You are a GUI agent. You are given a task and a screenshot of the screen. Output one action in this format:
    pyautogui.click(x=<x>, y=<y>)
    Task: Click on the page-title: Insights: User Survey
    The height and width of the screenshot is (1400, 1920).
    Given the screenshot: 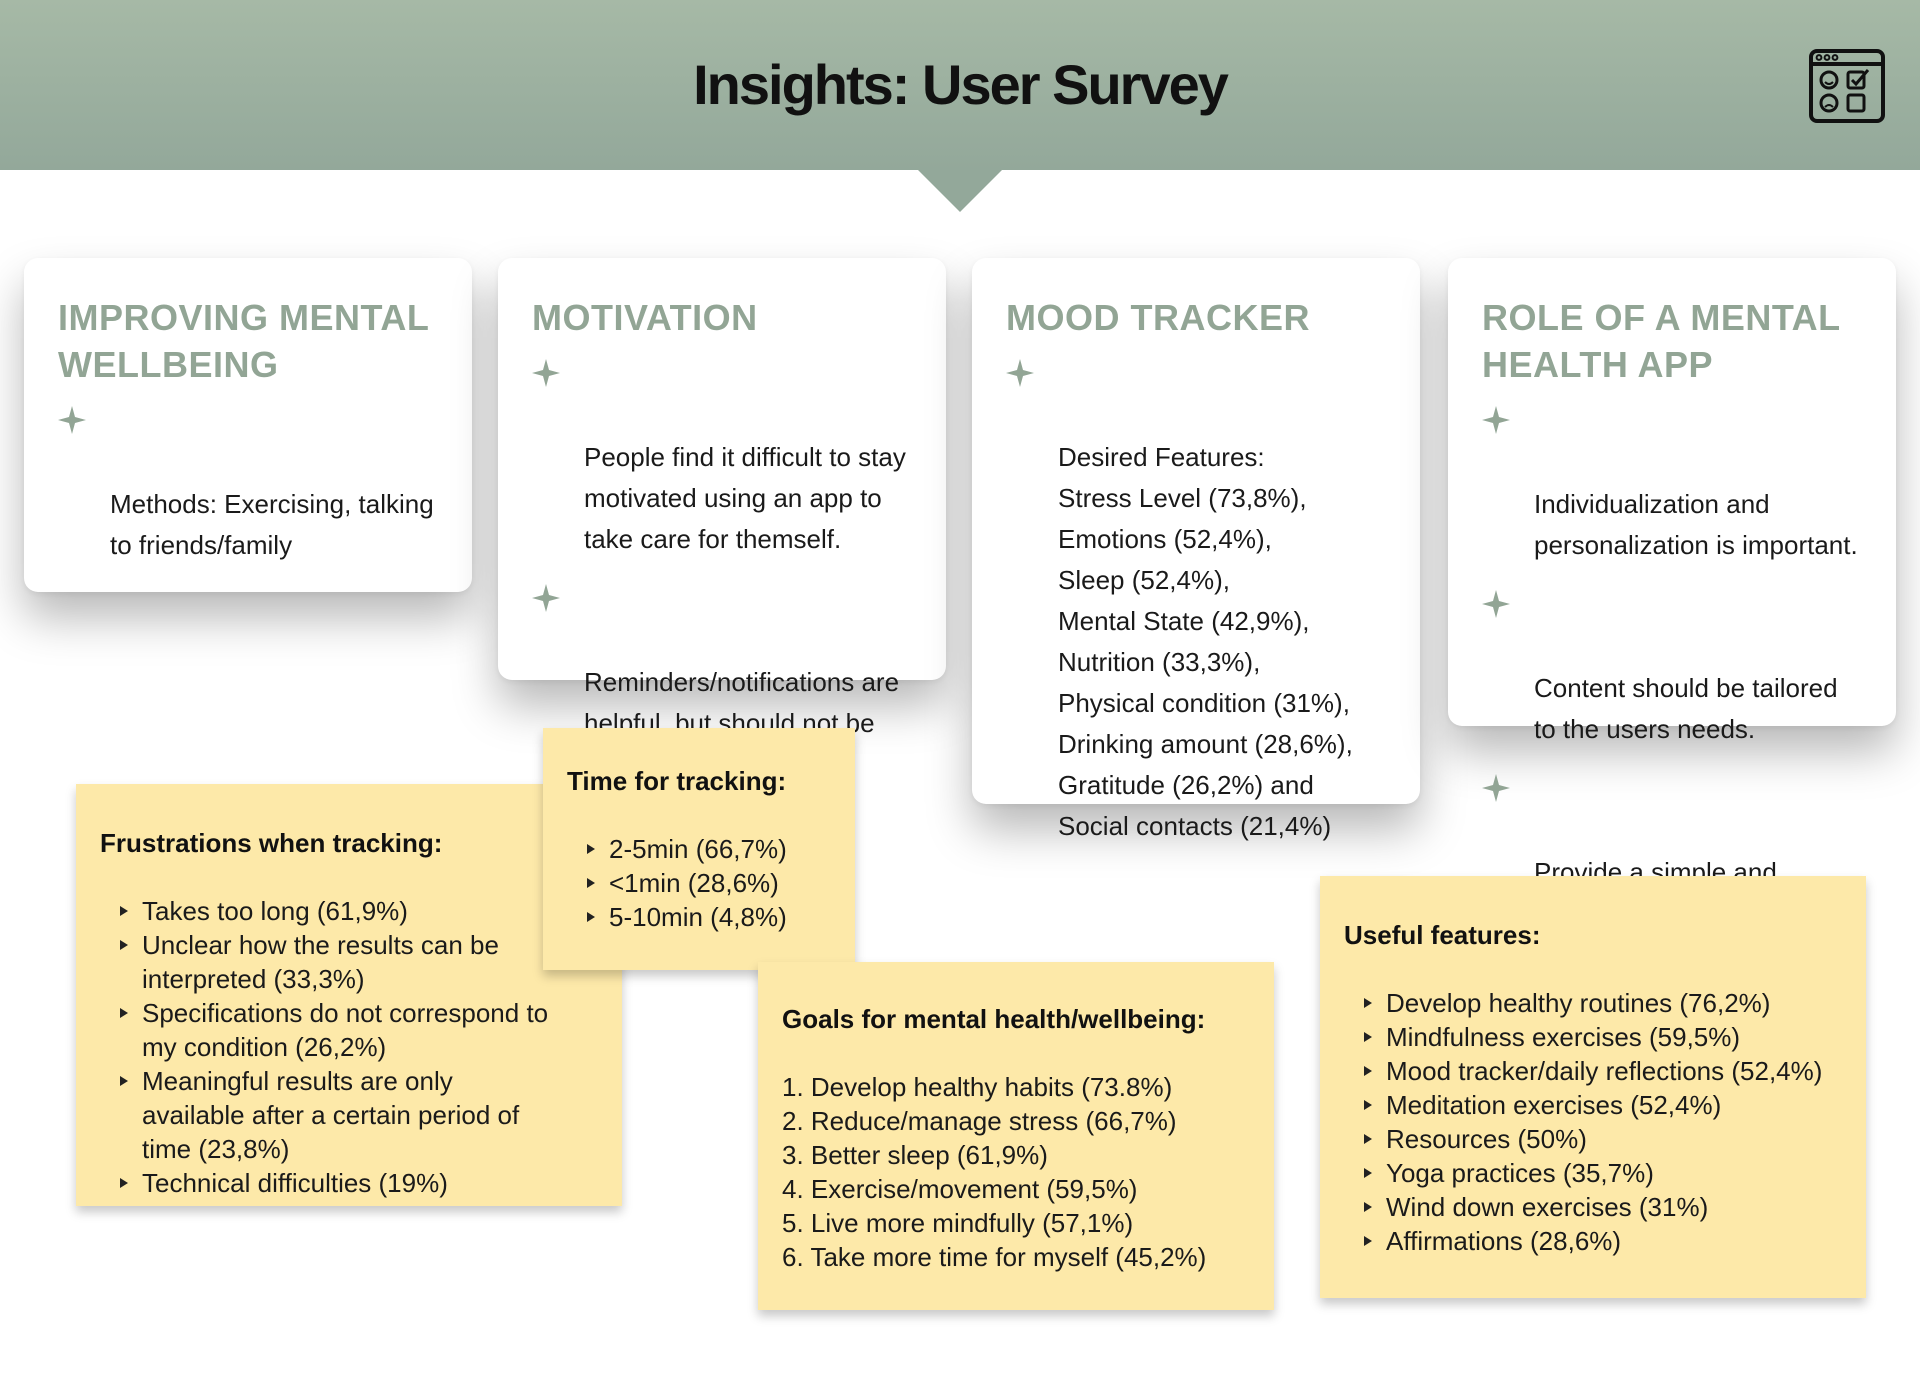 What is the action you would take?
    pyautogui.click(x=961, y=84)
    